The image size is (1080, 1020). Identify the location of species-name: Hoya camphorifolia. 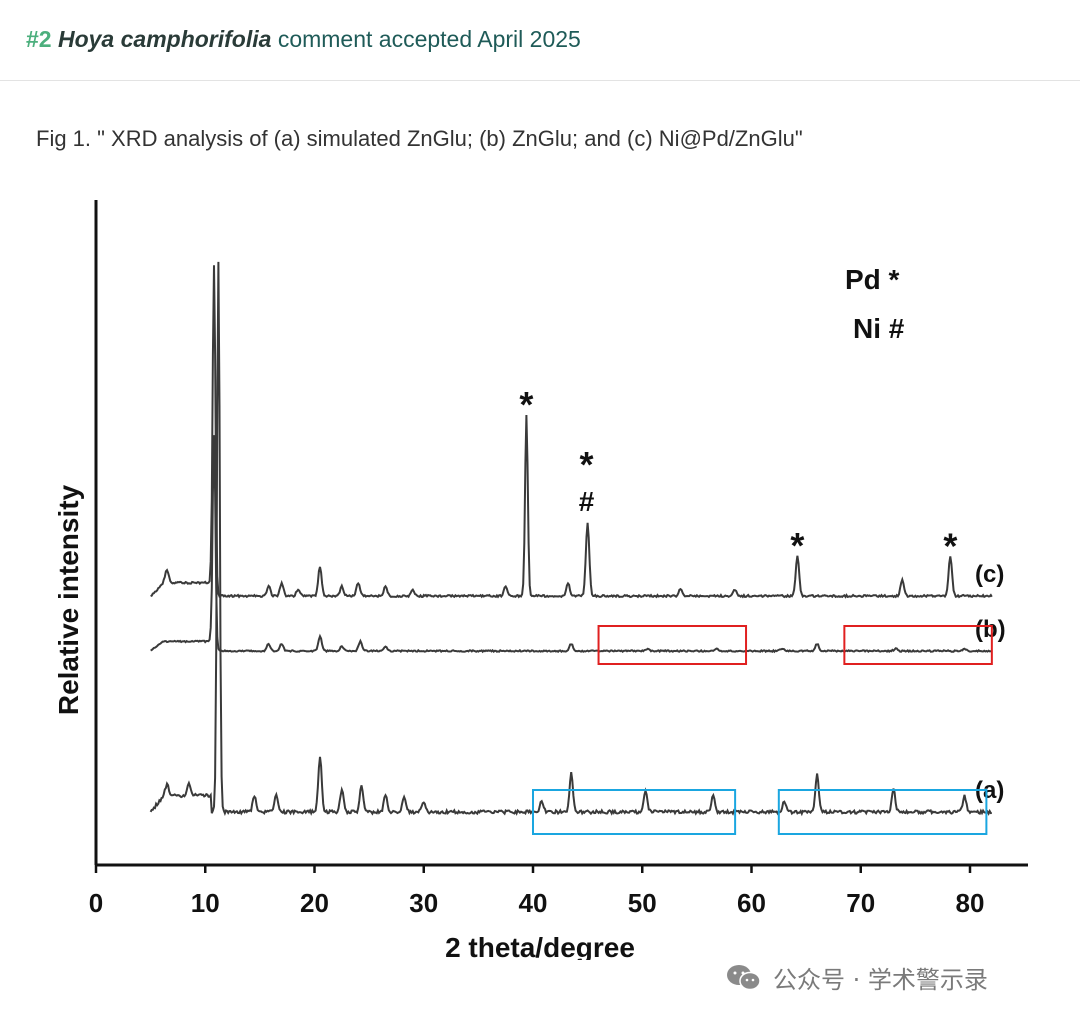
(164, 39).